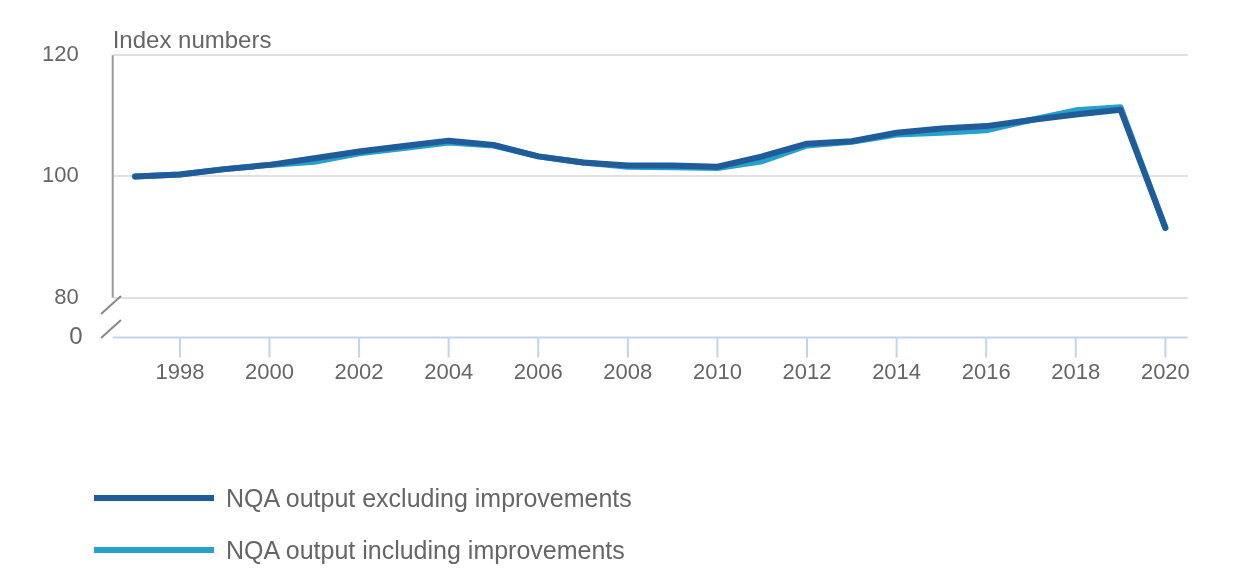 Image resolution: width=1260 pixels, height=582 pixels. Describe the element at coordinates (180, 371) in the screenshot. I see `x-tick-label: 1998` at that location.